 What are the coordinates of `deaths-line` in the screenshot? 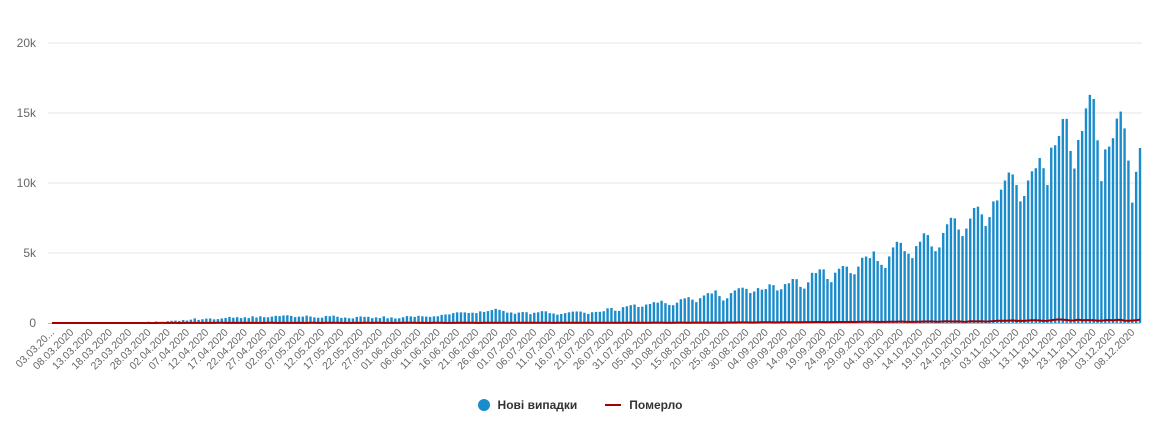 It's located at (596, 321).